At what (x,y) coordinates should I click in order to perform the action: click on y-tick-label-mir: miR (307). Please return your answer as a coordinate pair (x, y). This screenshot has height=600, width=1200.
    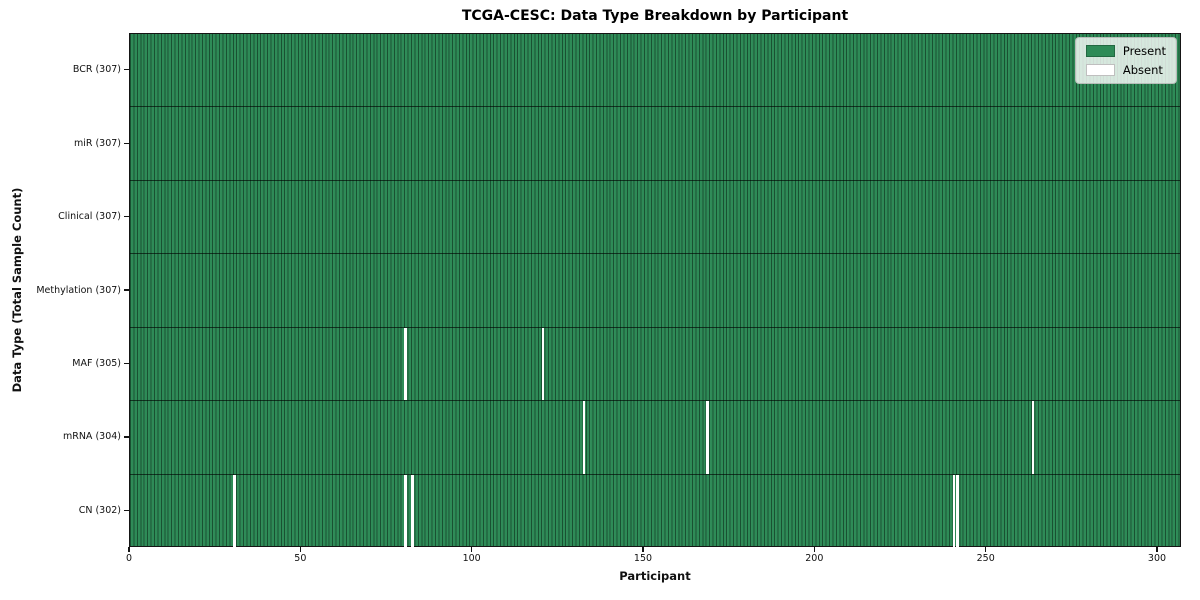
    Looking at the image, I should click on (97, 143).